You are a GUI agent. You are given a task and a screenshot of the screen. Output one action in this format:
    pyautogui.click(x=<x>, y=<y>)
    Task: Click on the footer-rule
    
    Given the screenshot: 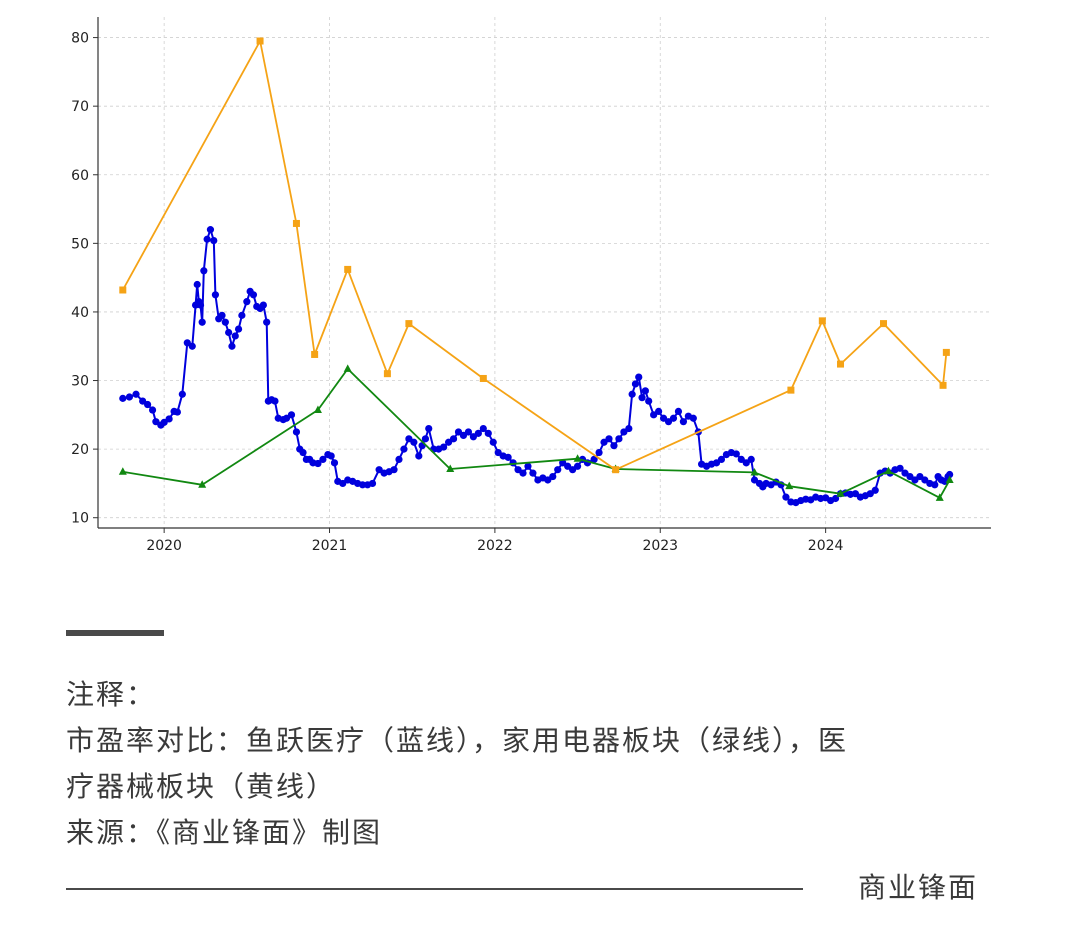 What is the action you would take?
    pyautogui.click(x=434, y=889)
    